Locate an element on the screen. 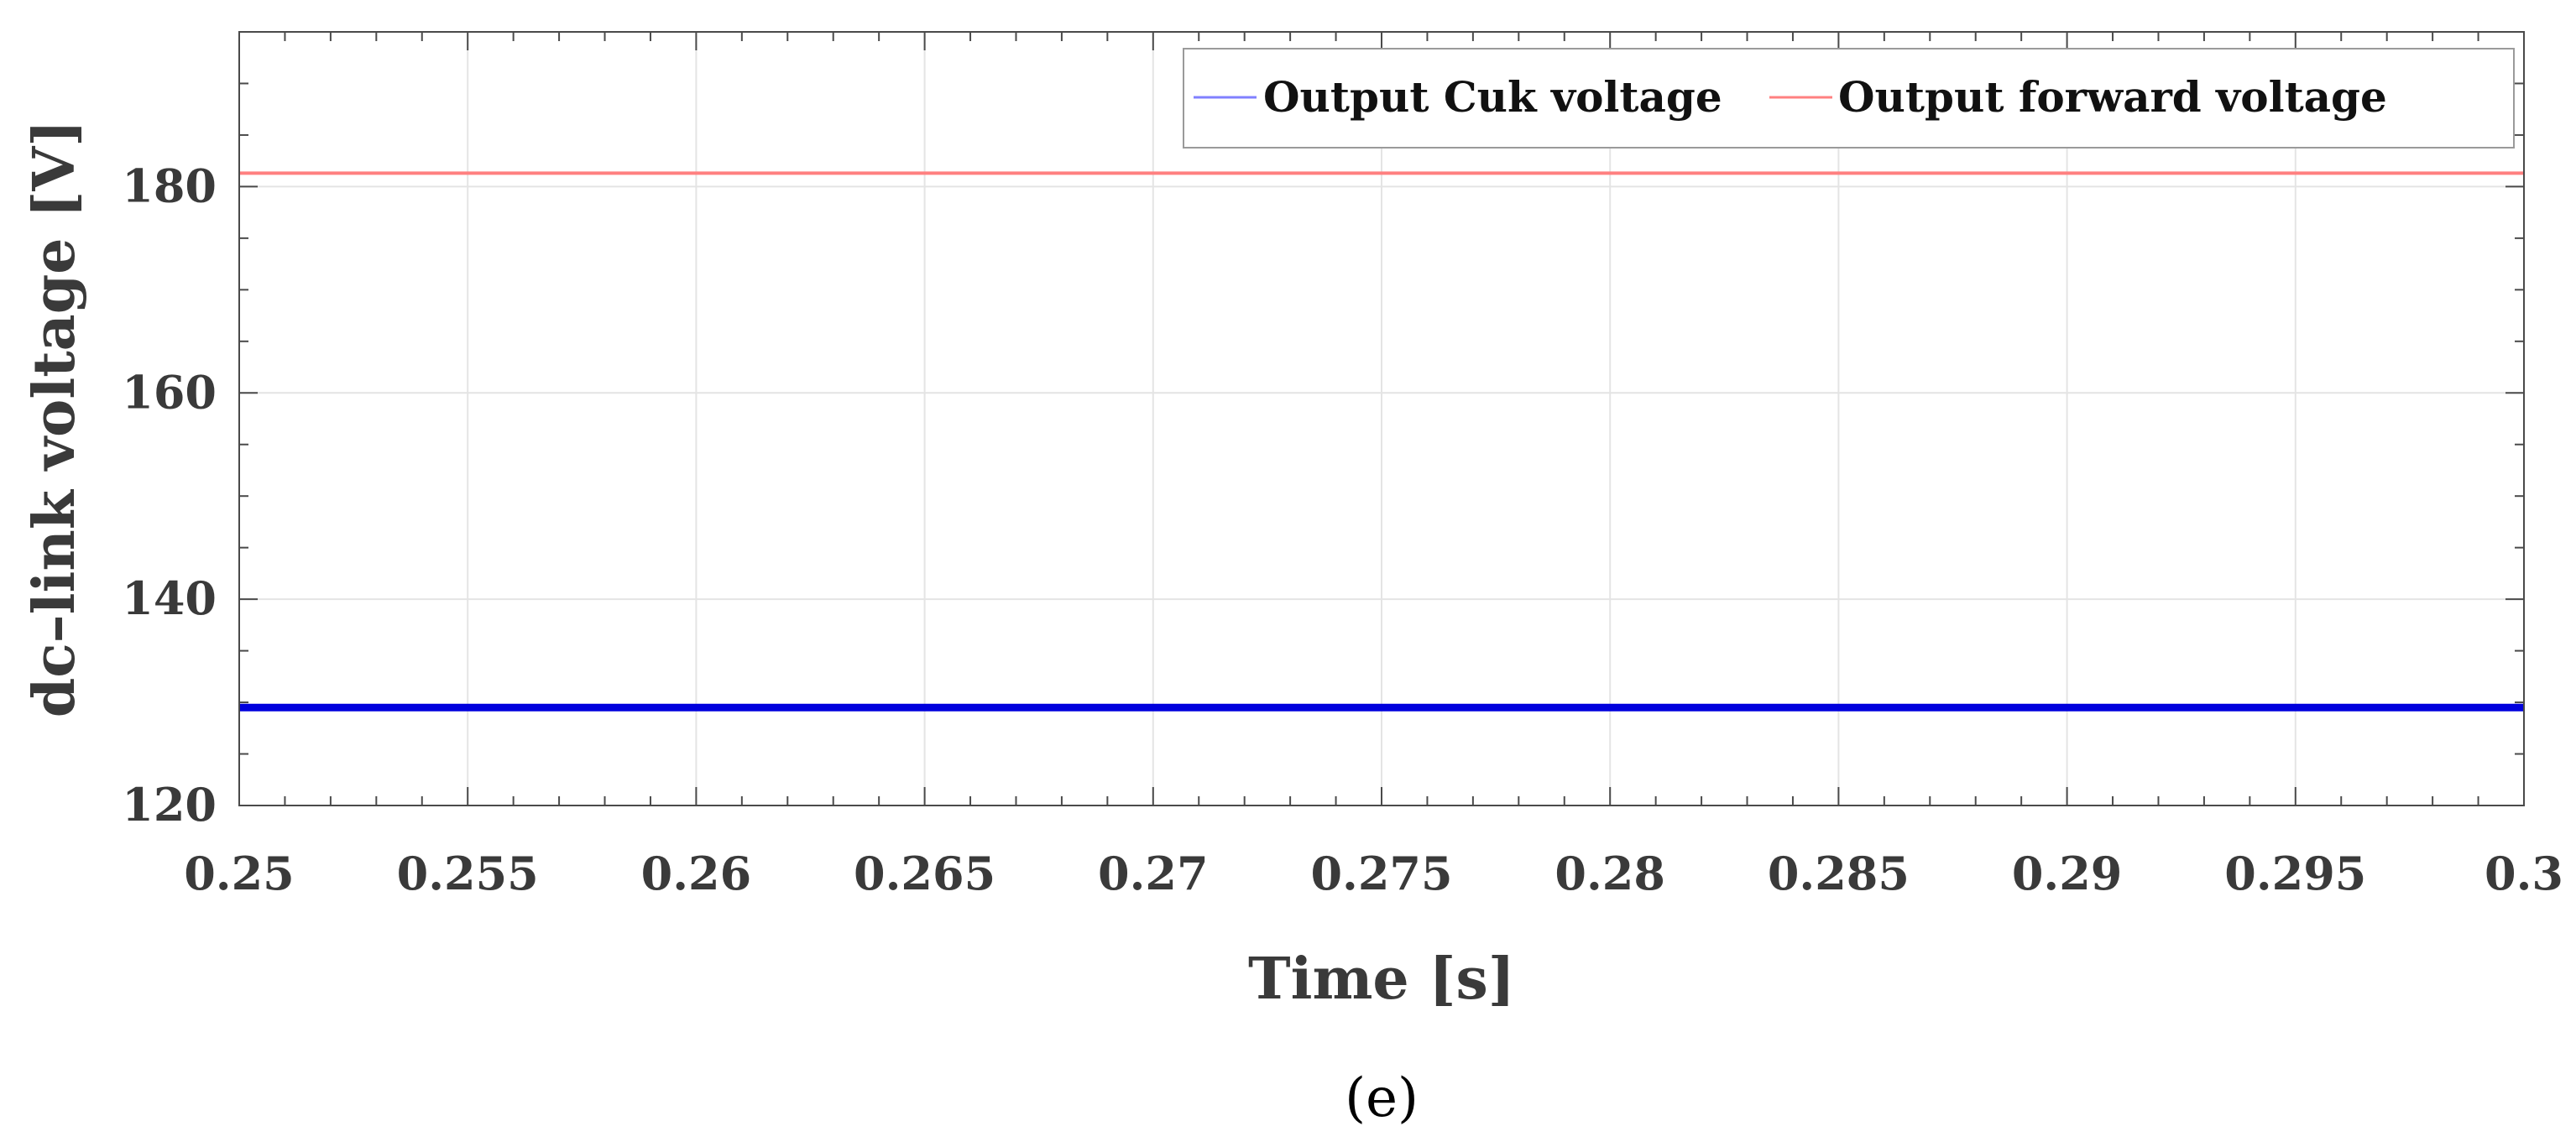 Image resolution: width=2576 pixels, height=1147 pixels. y-tick-label: 180 is located at coordinates (169, 185).